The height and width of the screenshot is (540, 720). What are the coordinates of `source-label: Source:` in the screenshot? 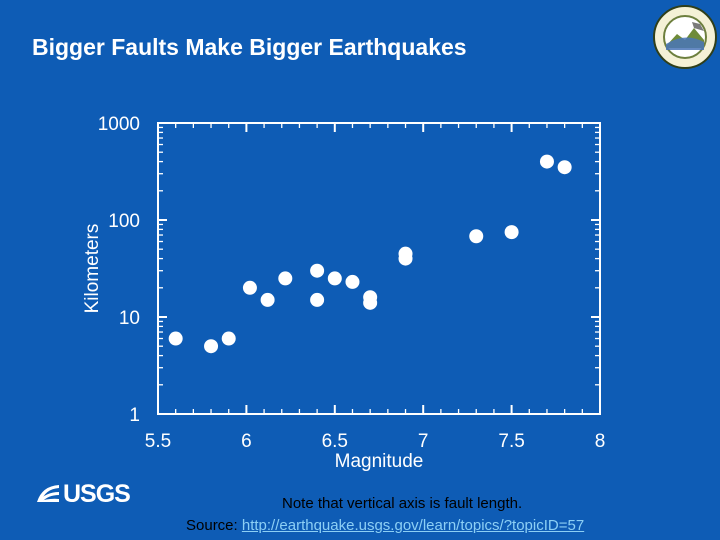 It's located at (212, 525).